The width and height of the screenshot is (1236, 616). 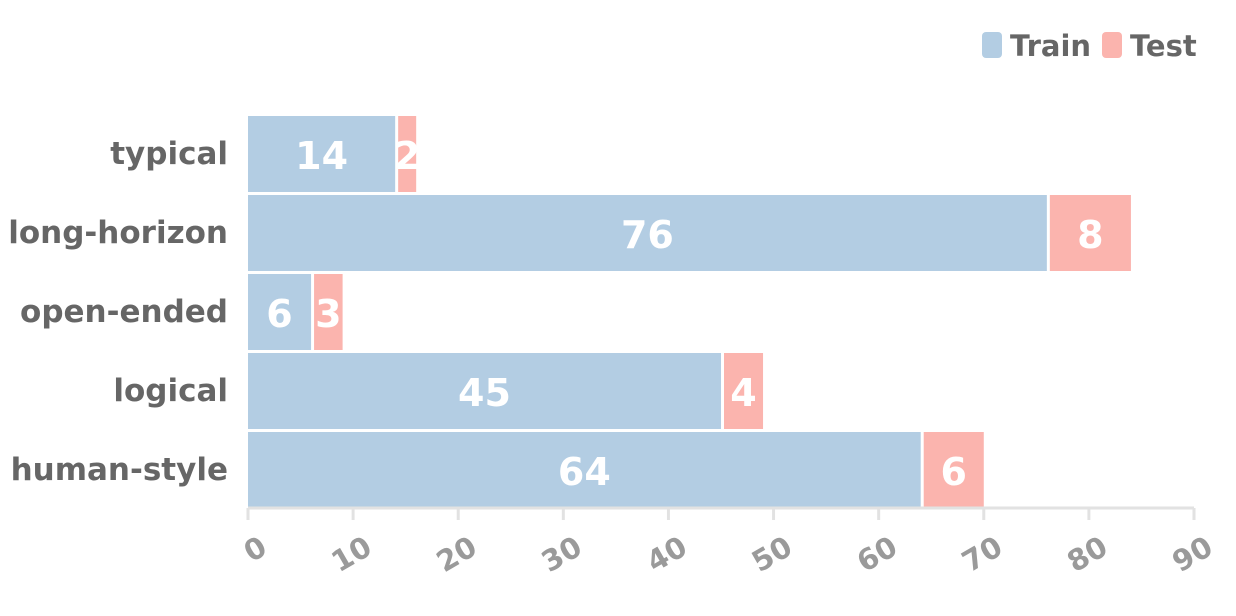 I want to click on bar-train-human-style, so click(x=584, y=470).